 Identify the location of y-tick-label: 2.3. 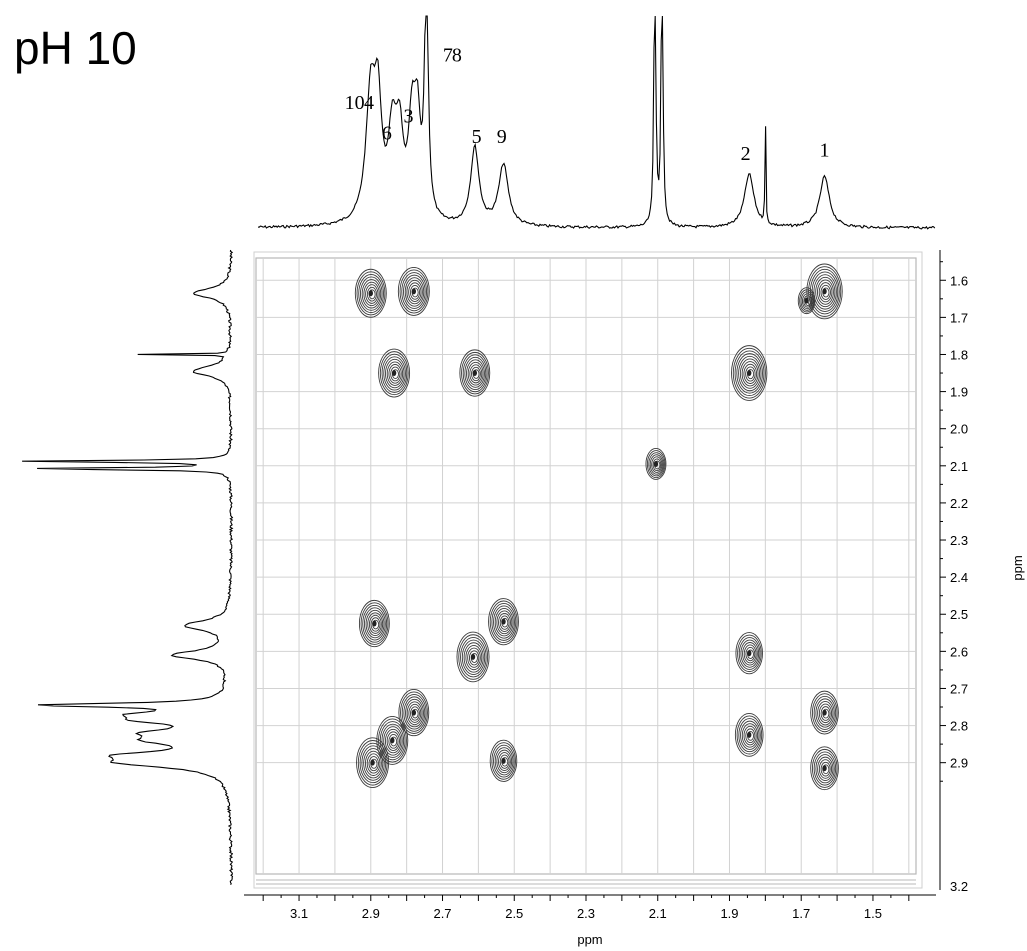
(959, 540).